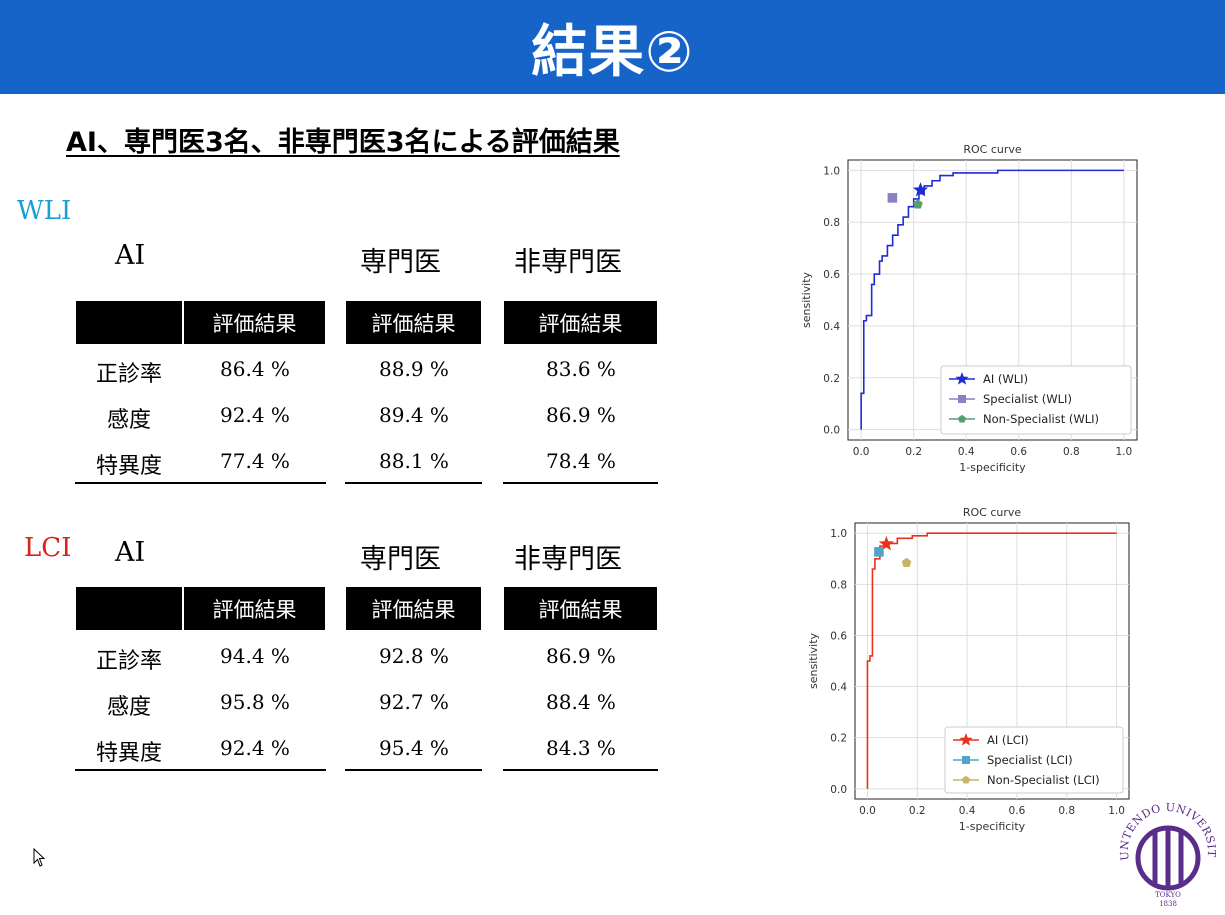 Image resolution: width=1225 pixels, height=915 pixels. What do you see at coordinates (580, 770) in the screenshot?
I see `lci-non-specialist-rule` at bounding box center [580, 770].